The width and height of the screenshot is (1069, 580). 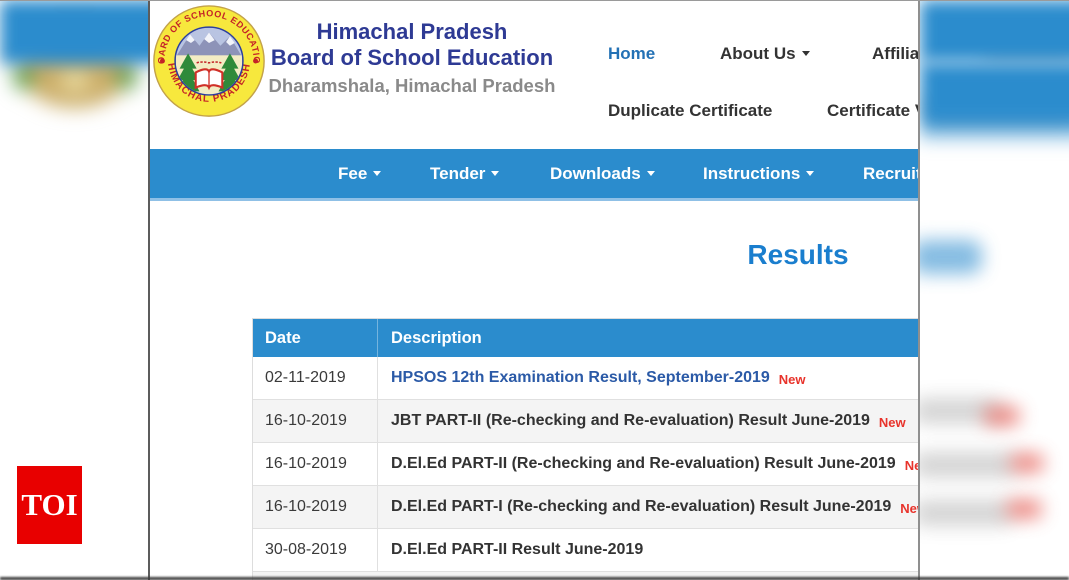 I want to click on nav-link-certificate-verification: Certificate V, so click(x=873, y=111).